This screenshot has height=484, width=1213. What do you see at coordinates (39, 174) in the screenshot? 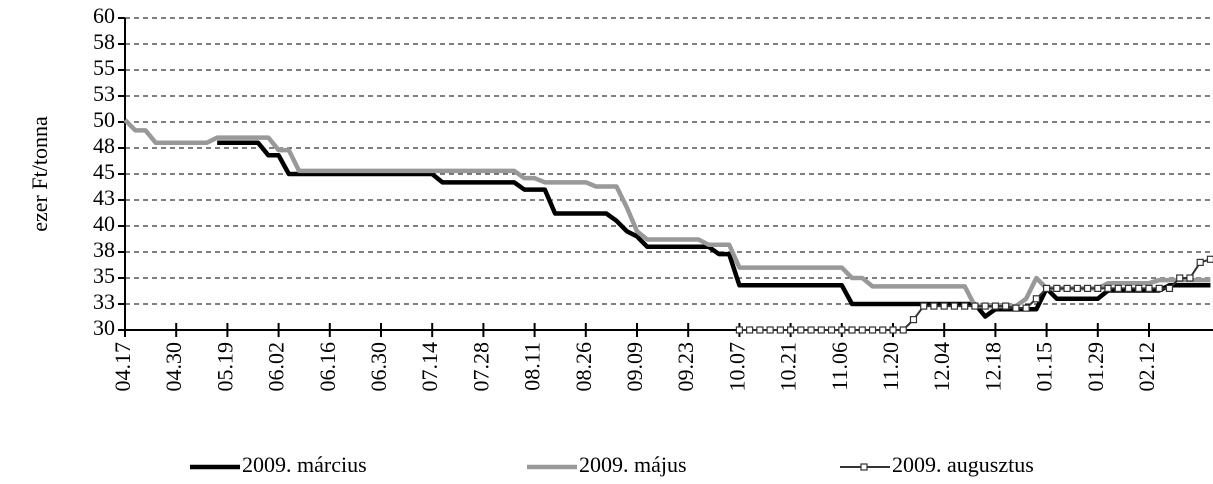
I see `y-axis-label: ezer Ft/tonna` at bounding box center [39, 174].